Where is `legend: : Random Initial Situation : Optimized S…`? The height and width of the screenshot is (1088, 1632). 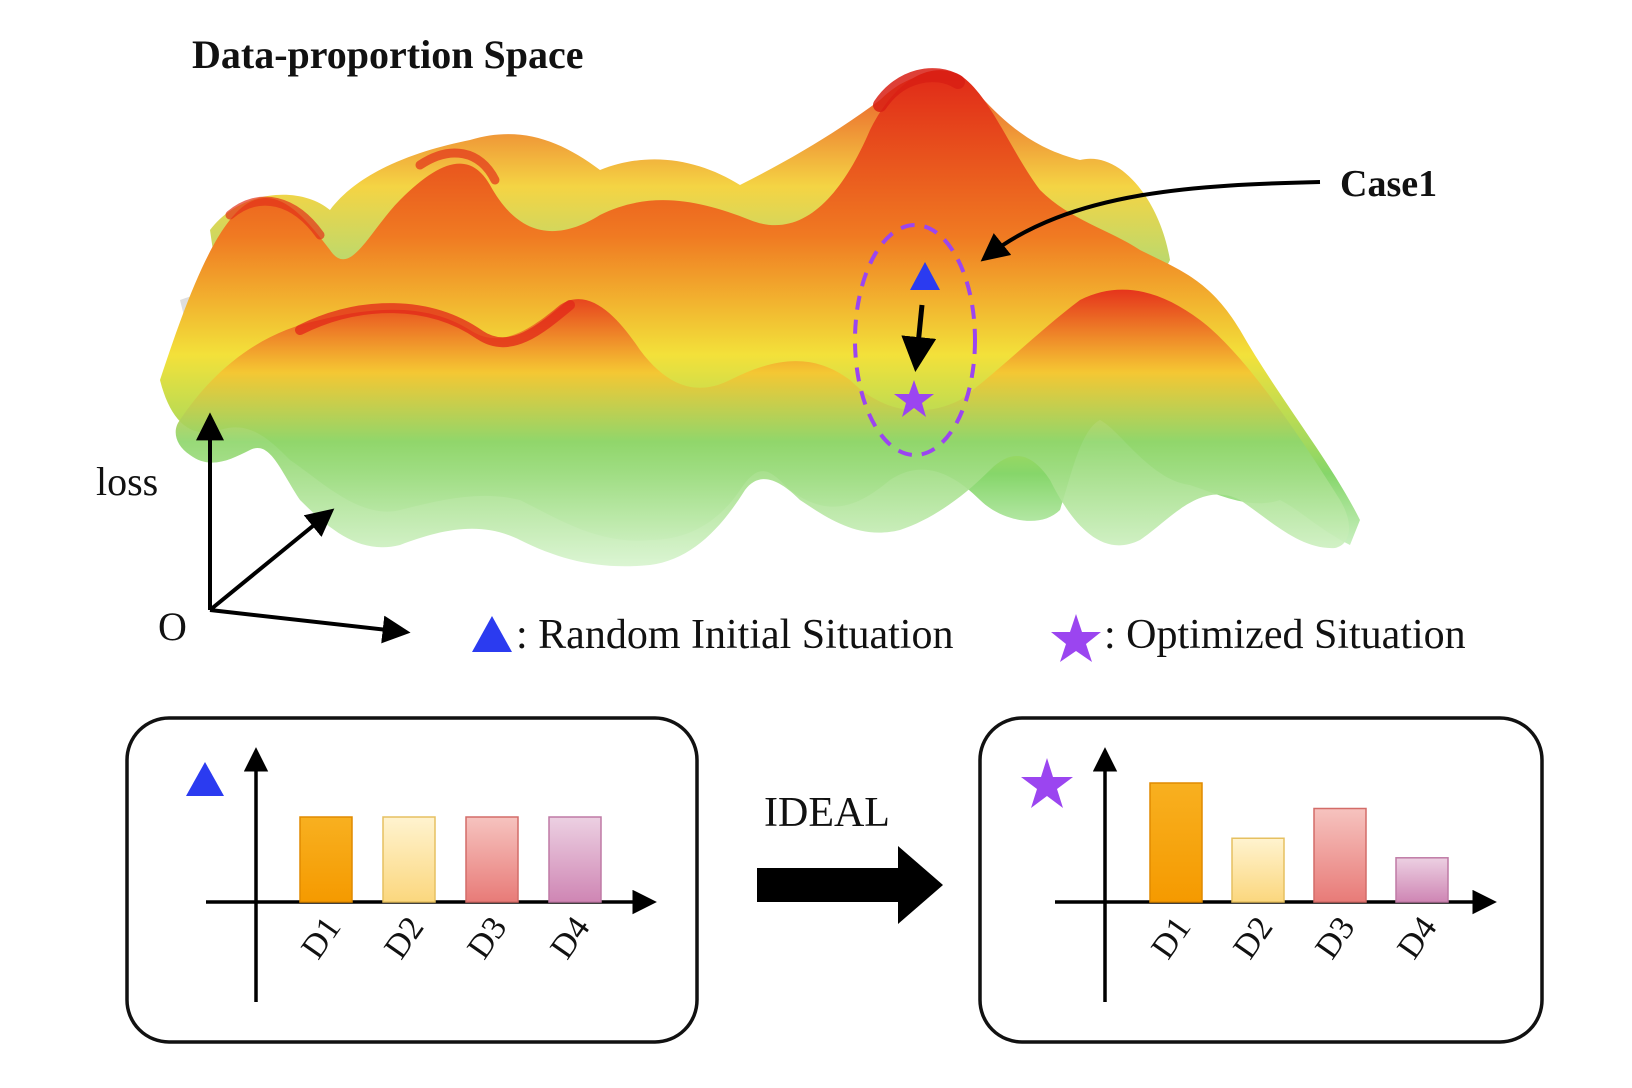 legend: : Random Initial Situation : Optimized S… is located at coordinates (969, 637).